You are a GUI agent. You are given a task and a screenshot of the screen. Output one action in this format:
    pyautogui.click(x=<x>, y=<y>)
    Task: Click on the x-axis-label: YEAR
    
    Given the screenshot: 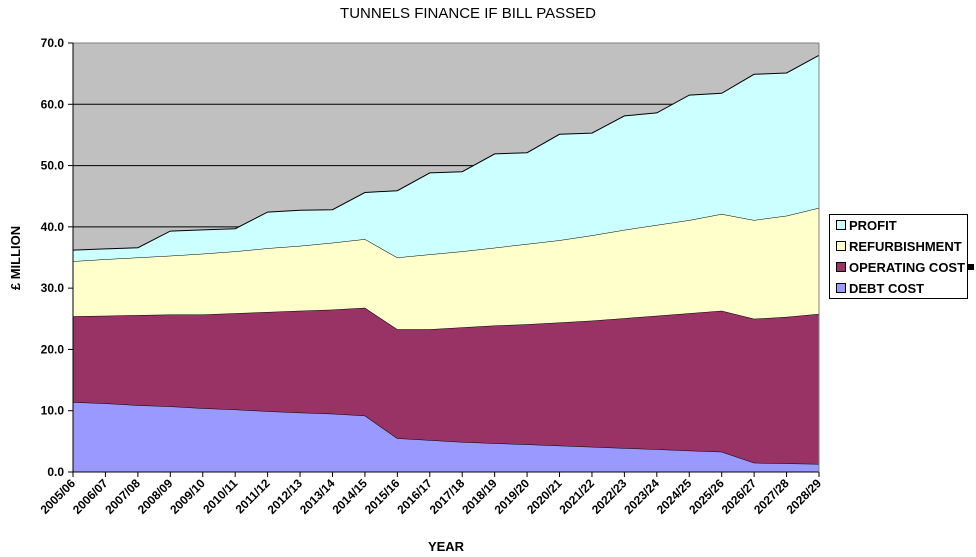 What is the action you would take?
    pyautogui.click(x=446, y=546)
    